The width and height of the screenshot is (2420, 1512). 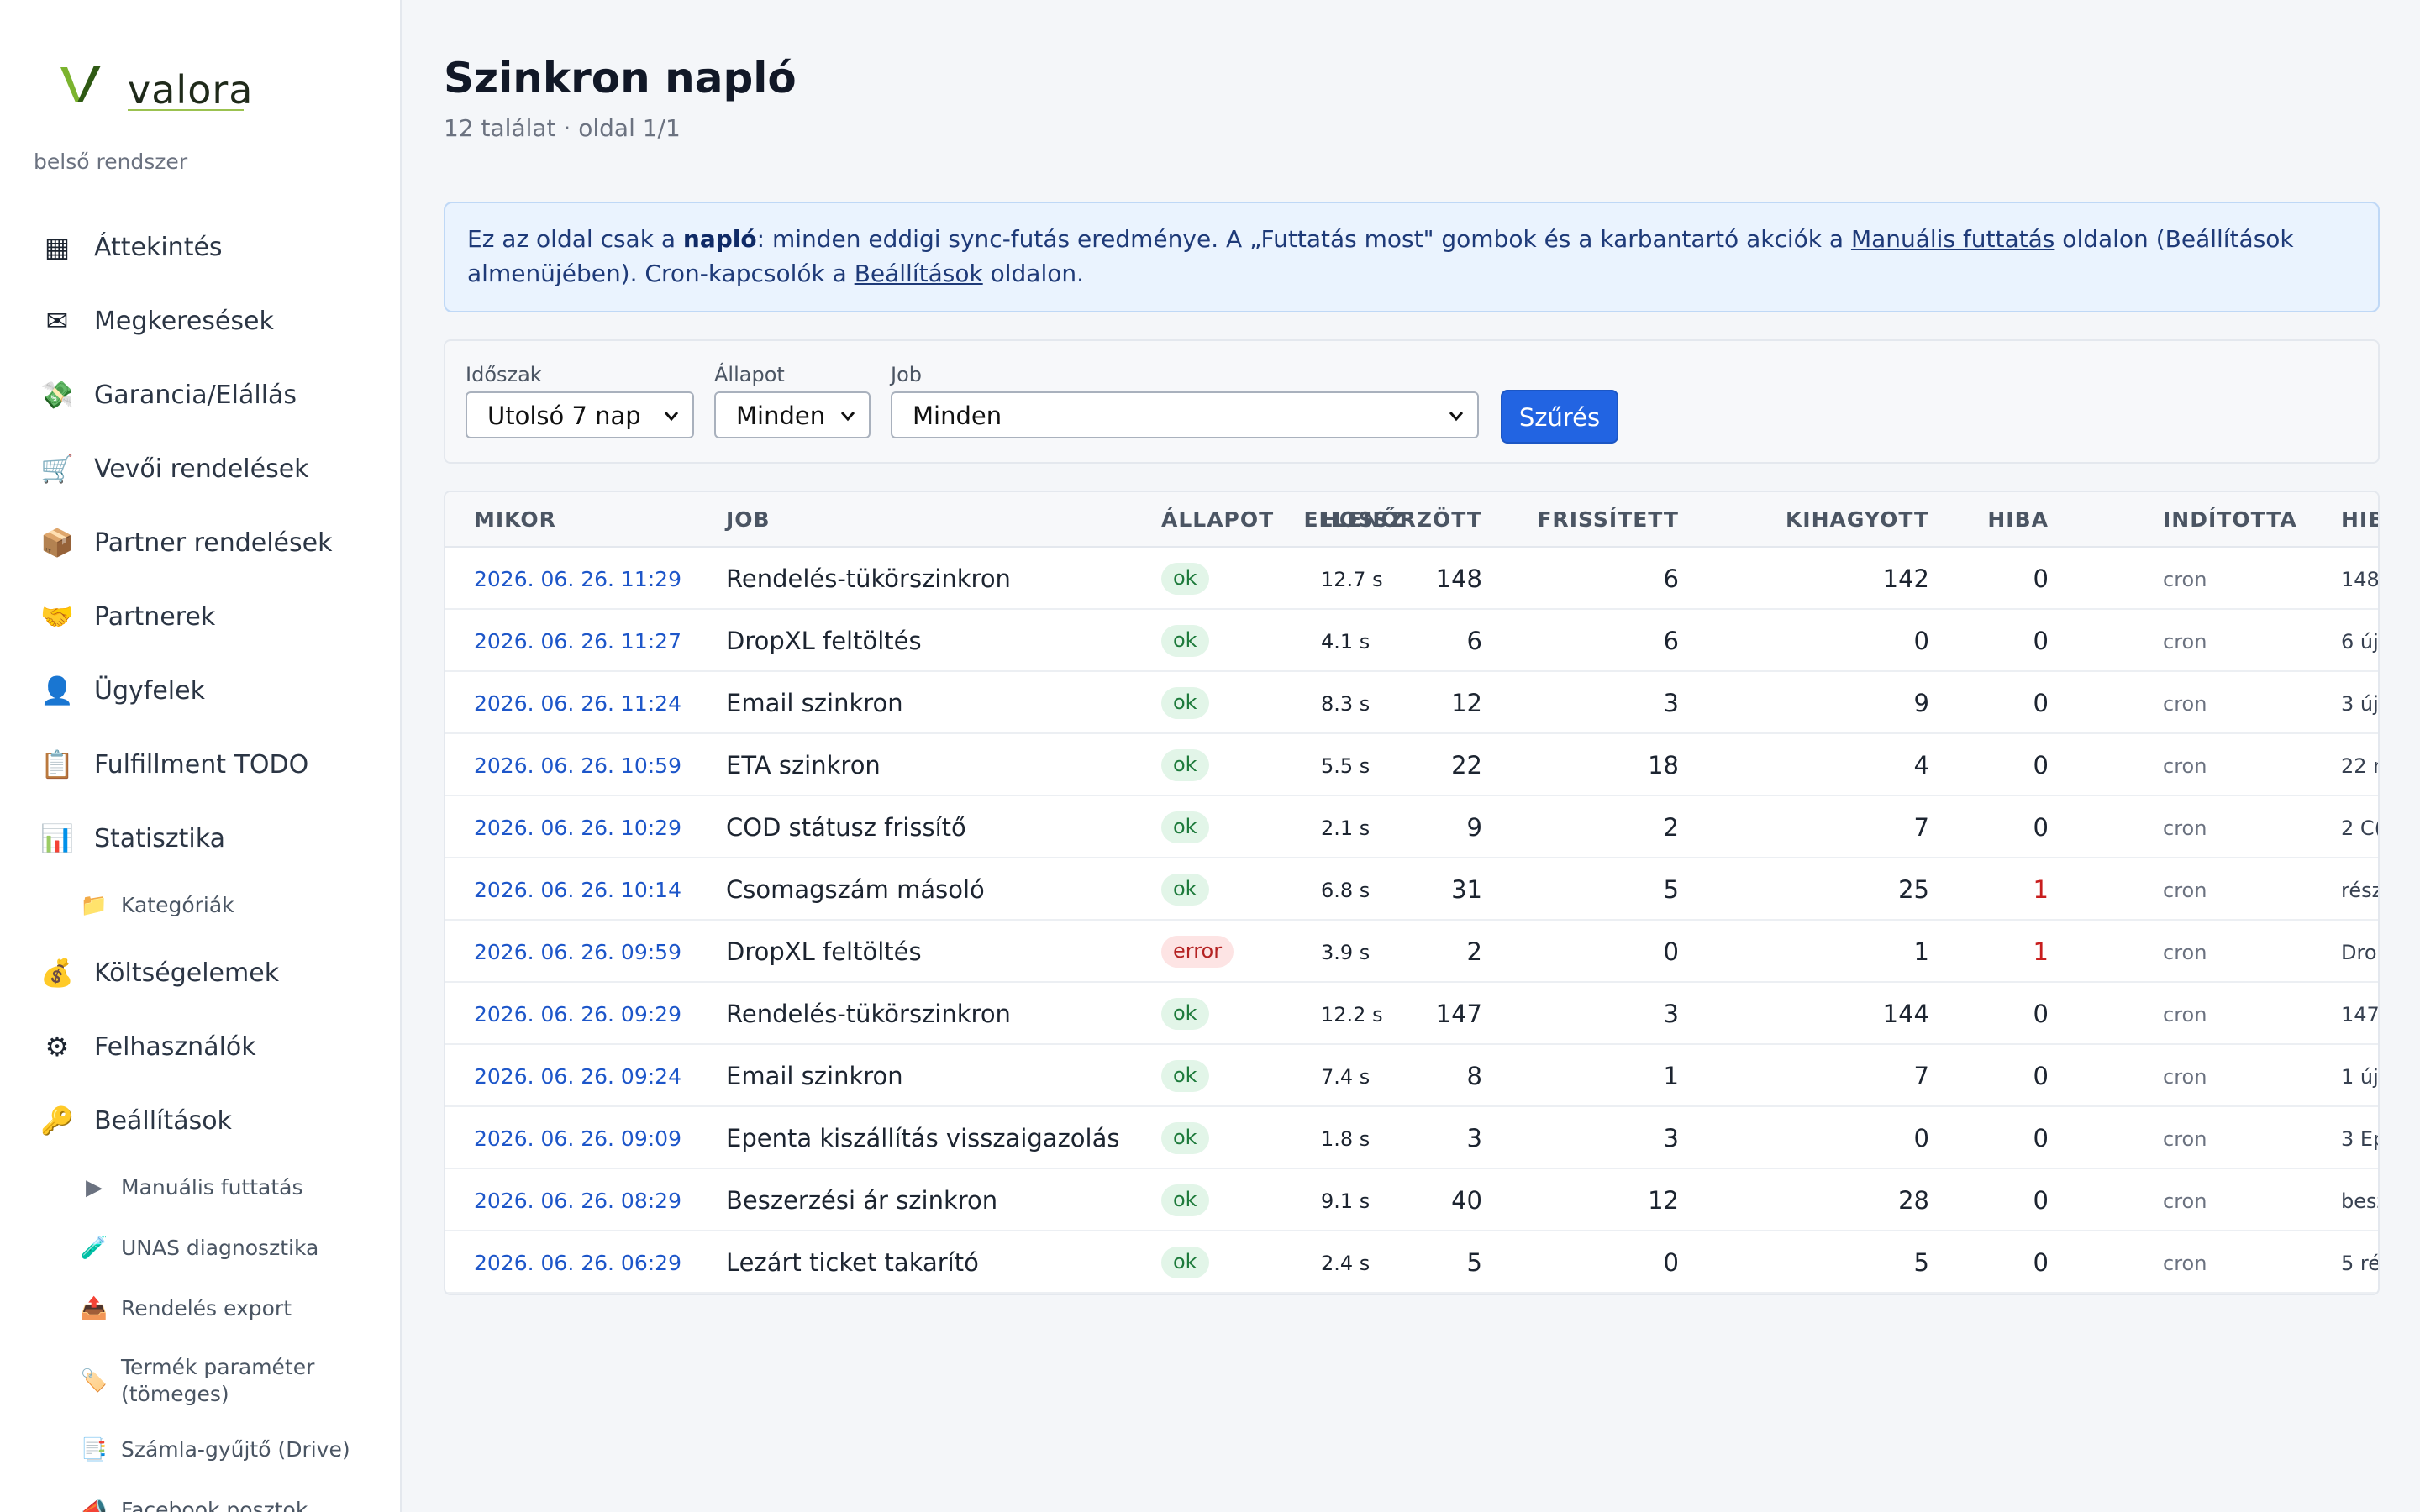 What do you see at coordinates (200, 1046) in the screenshot?
I see `sidebar-item-felhasznalok: ⚙ Felhasználók` at bounding box center [200, 1046].